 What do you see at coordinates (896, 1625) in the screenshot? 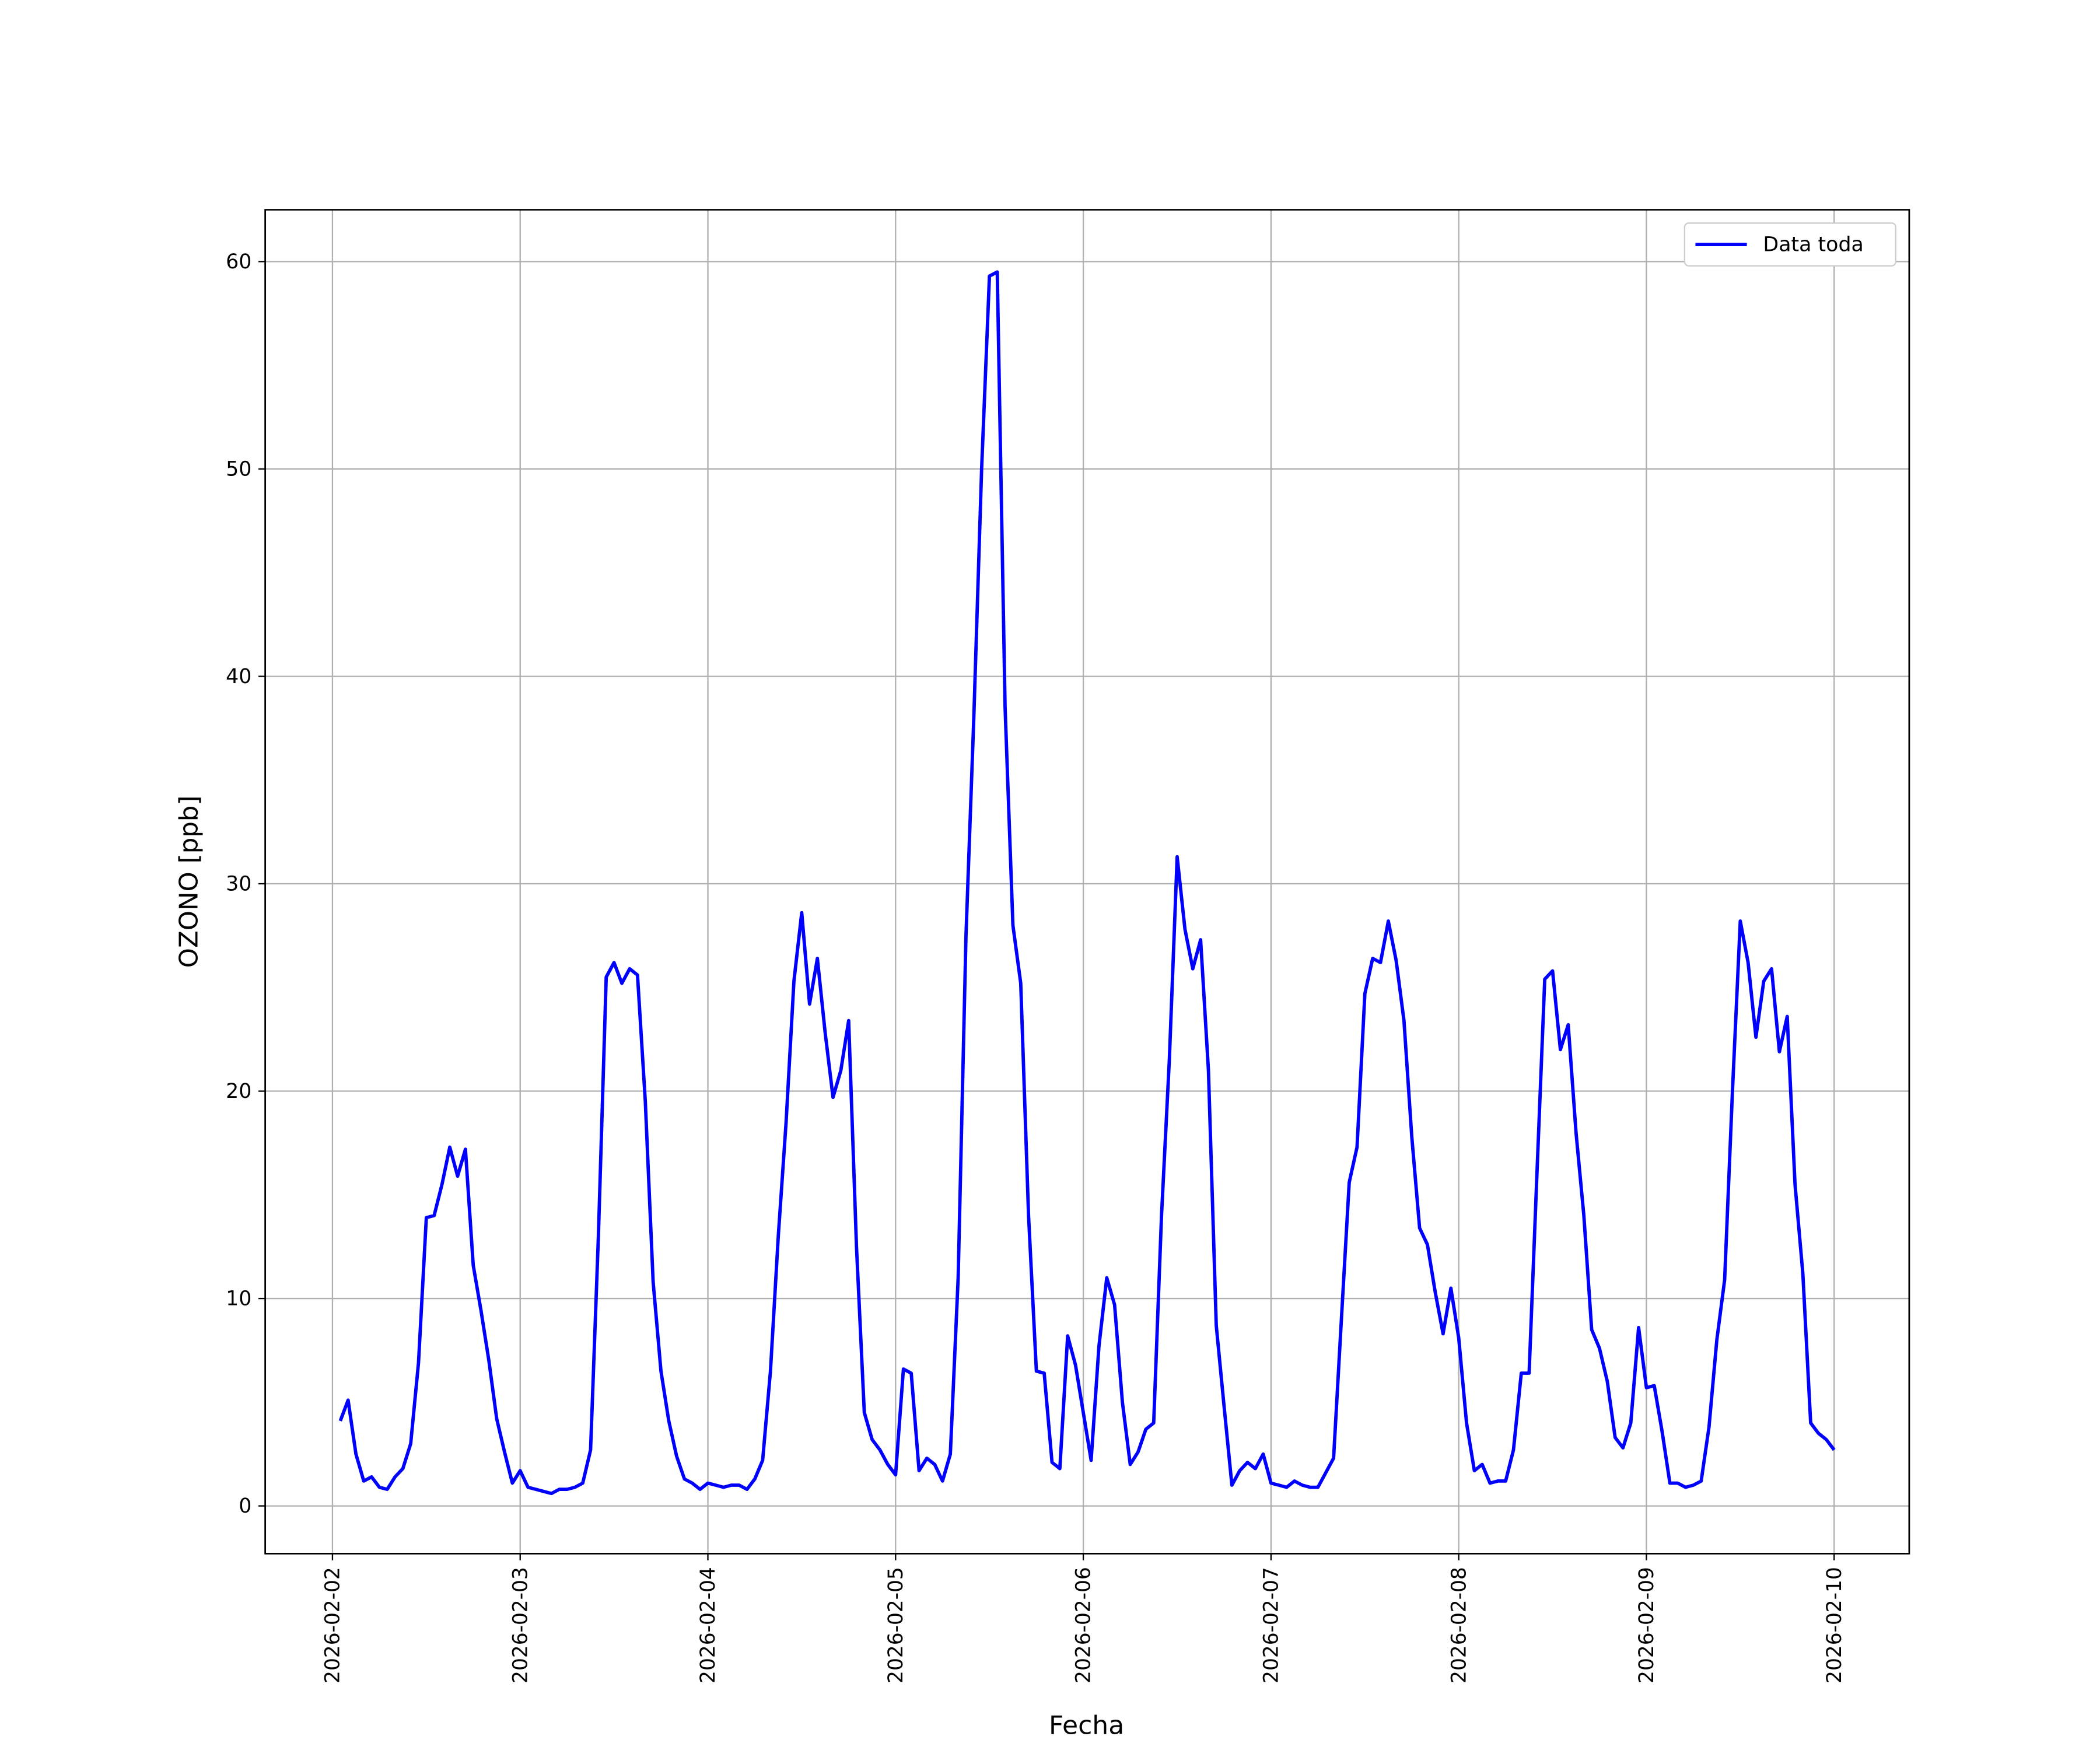
I see `x-tick-label: 2026-02-05` at bounding box center [896, 1625].